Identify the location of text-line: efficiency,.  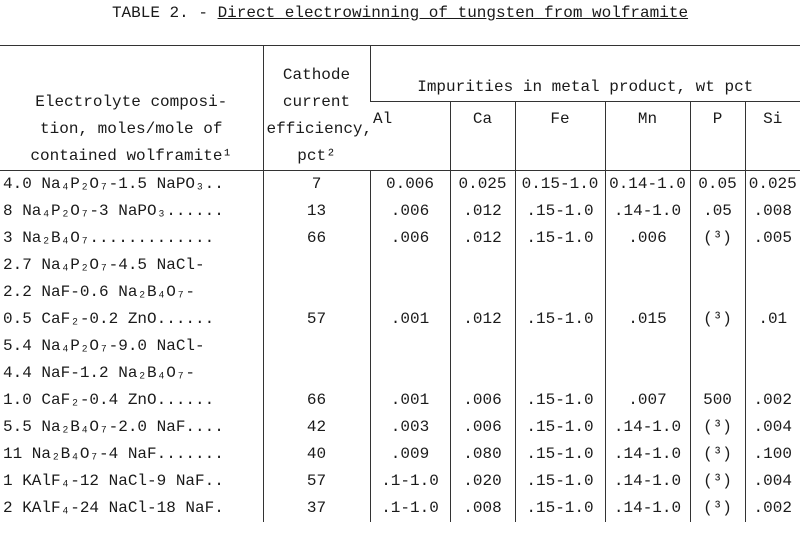
(318, 129).